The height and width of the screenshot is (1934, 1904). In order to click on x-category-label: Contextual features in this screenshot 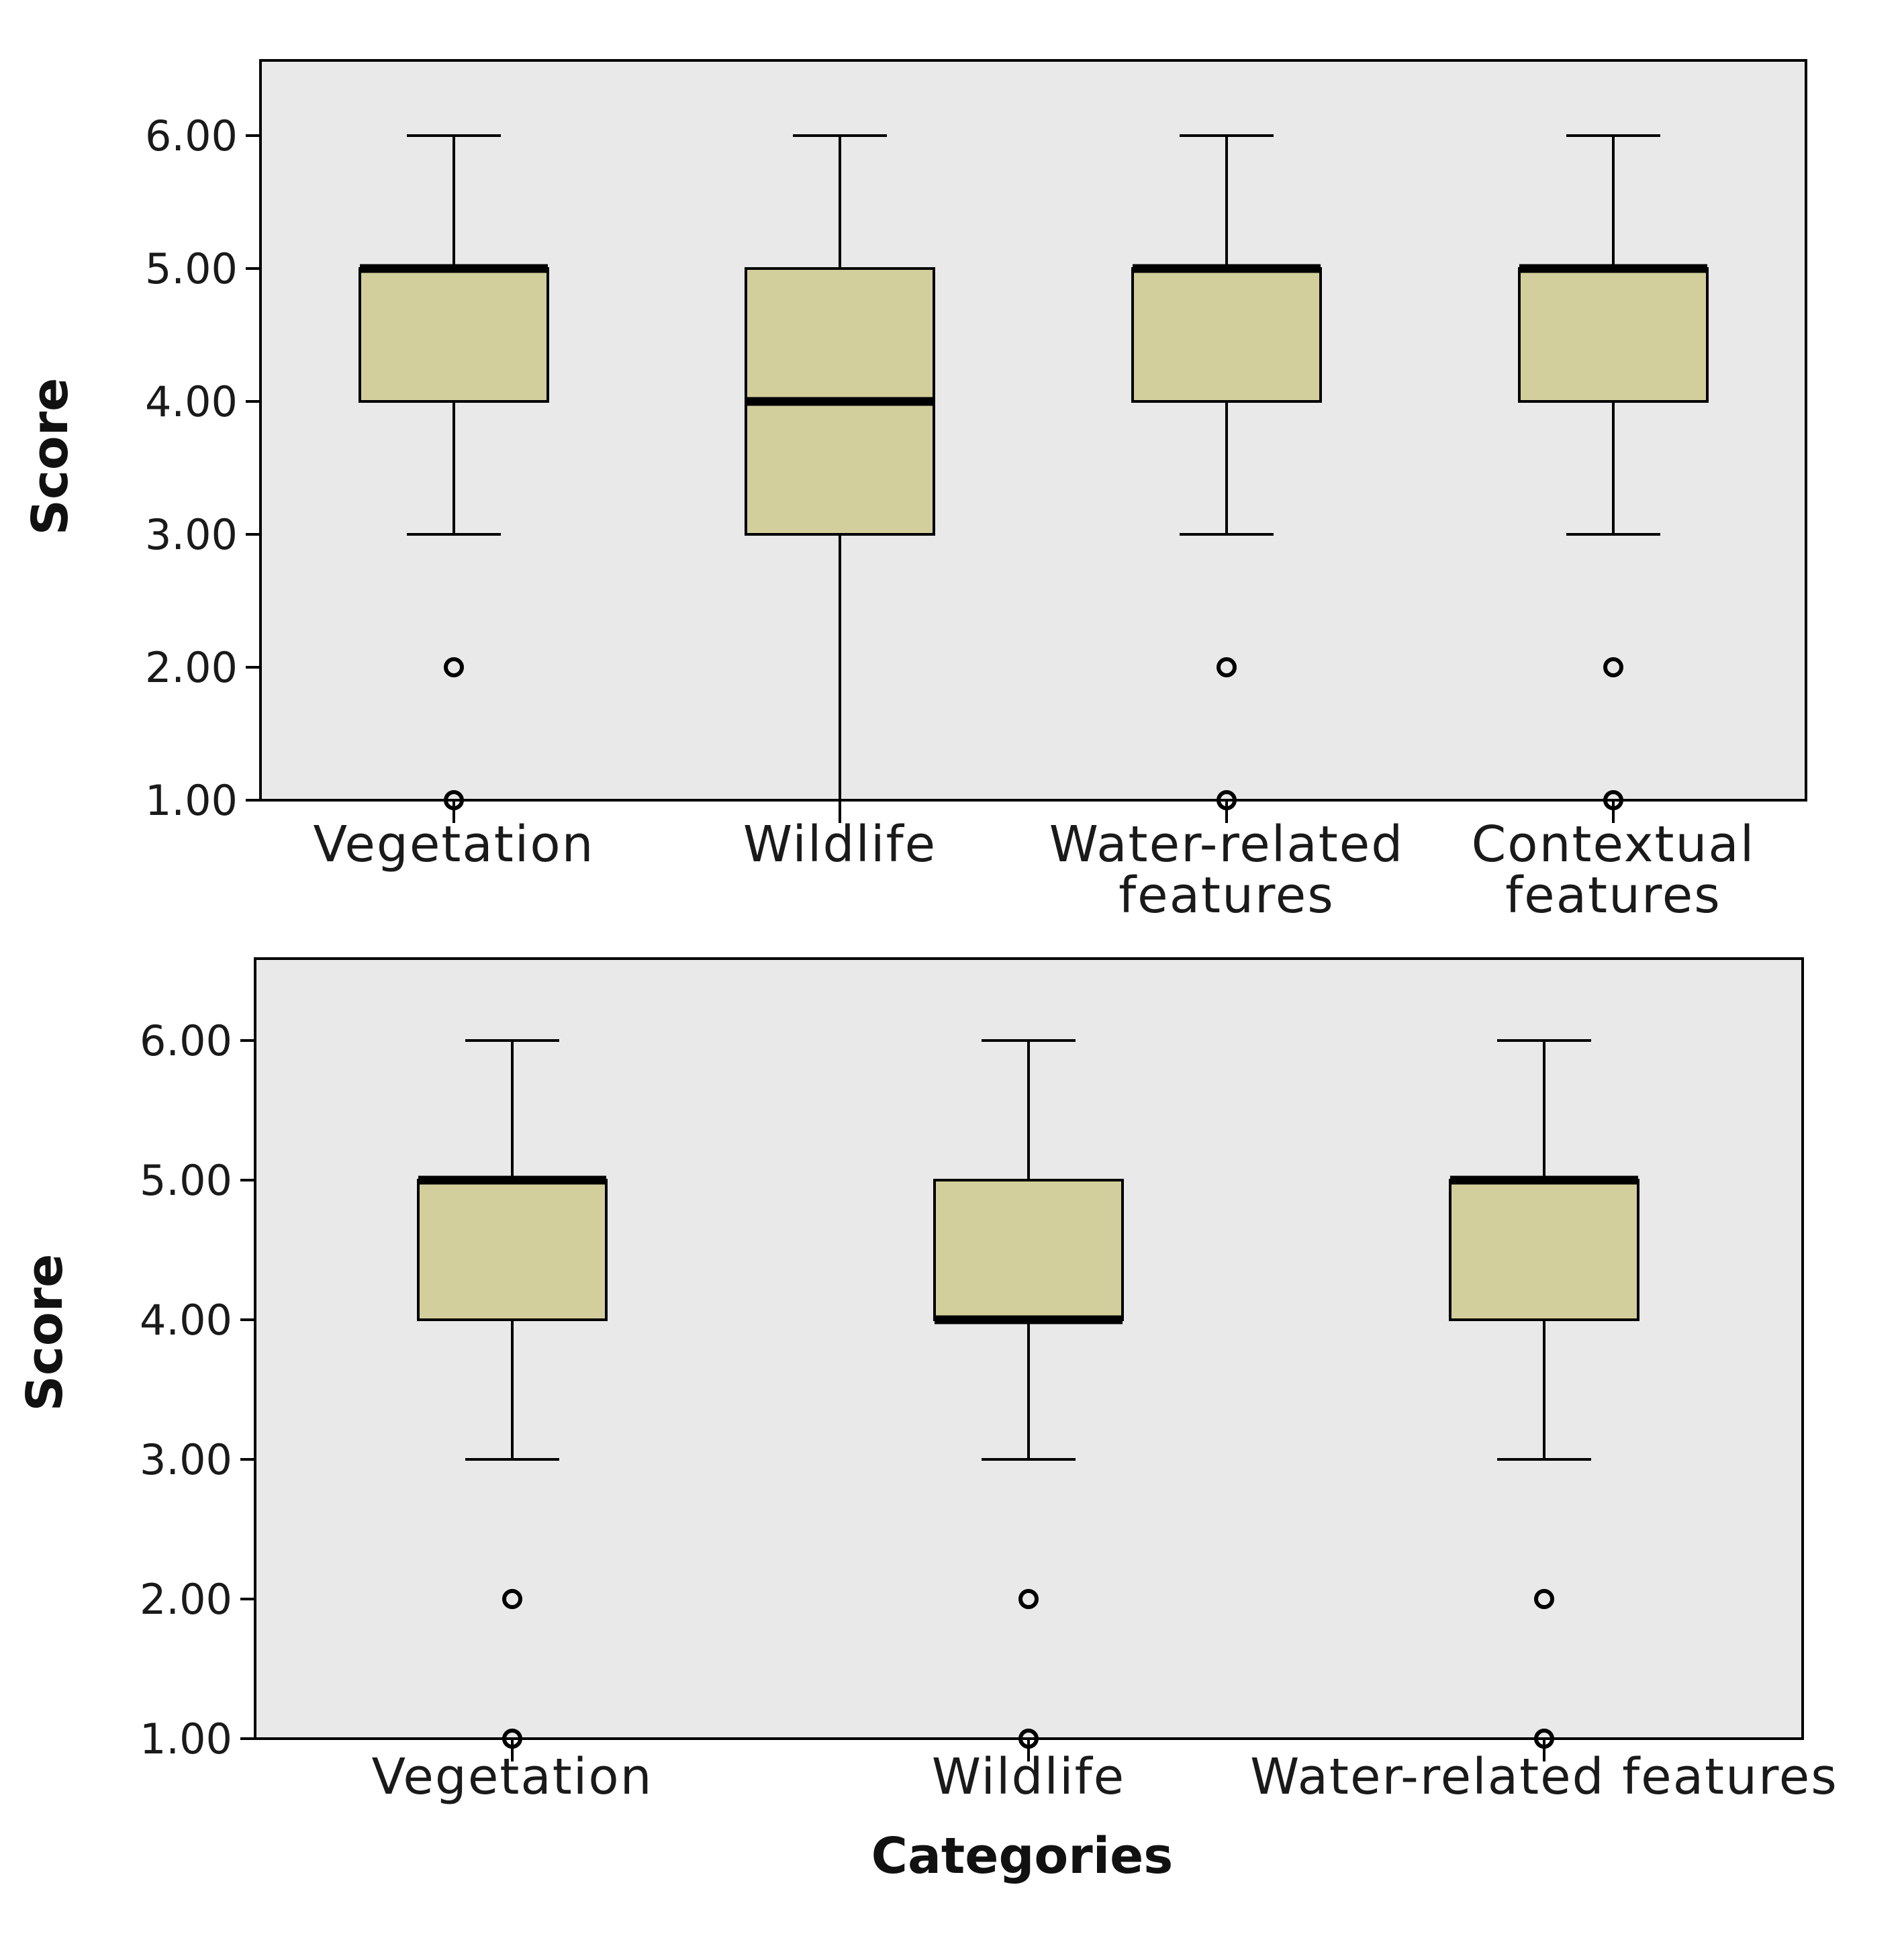, I will do `click(1614, 870)`.